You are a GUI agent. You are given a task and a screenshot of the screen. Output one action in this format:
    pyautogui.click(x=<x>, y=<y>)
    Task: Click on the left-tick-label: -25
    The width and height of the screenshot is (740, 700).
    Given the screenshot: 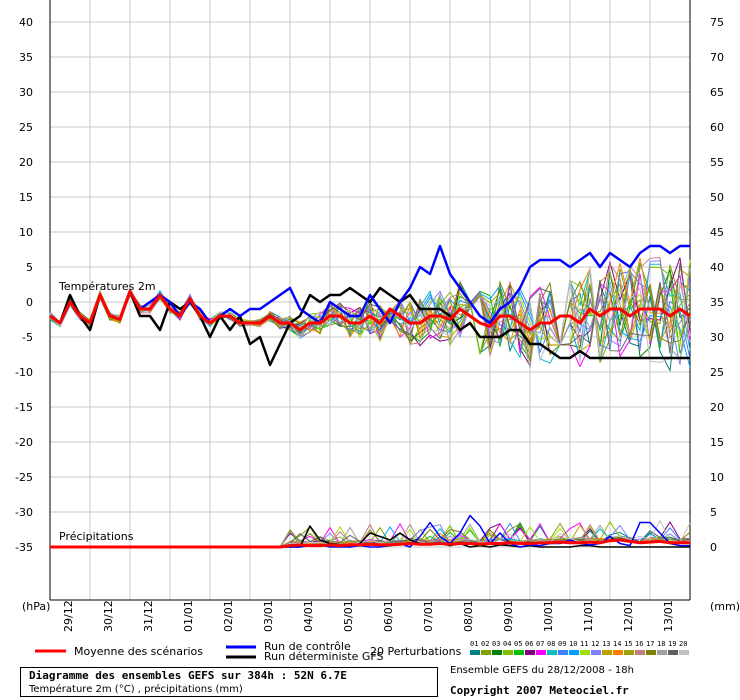 What is the action you would take?
    pyautogui.click(x=24, y=477)
    